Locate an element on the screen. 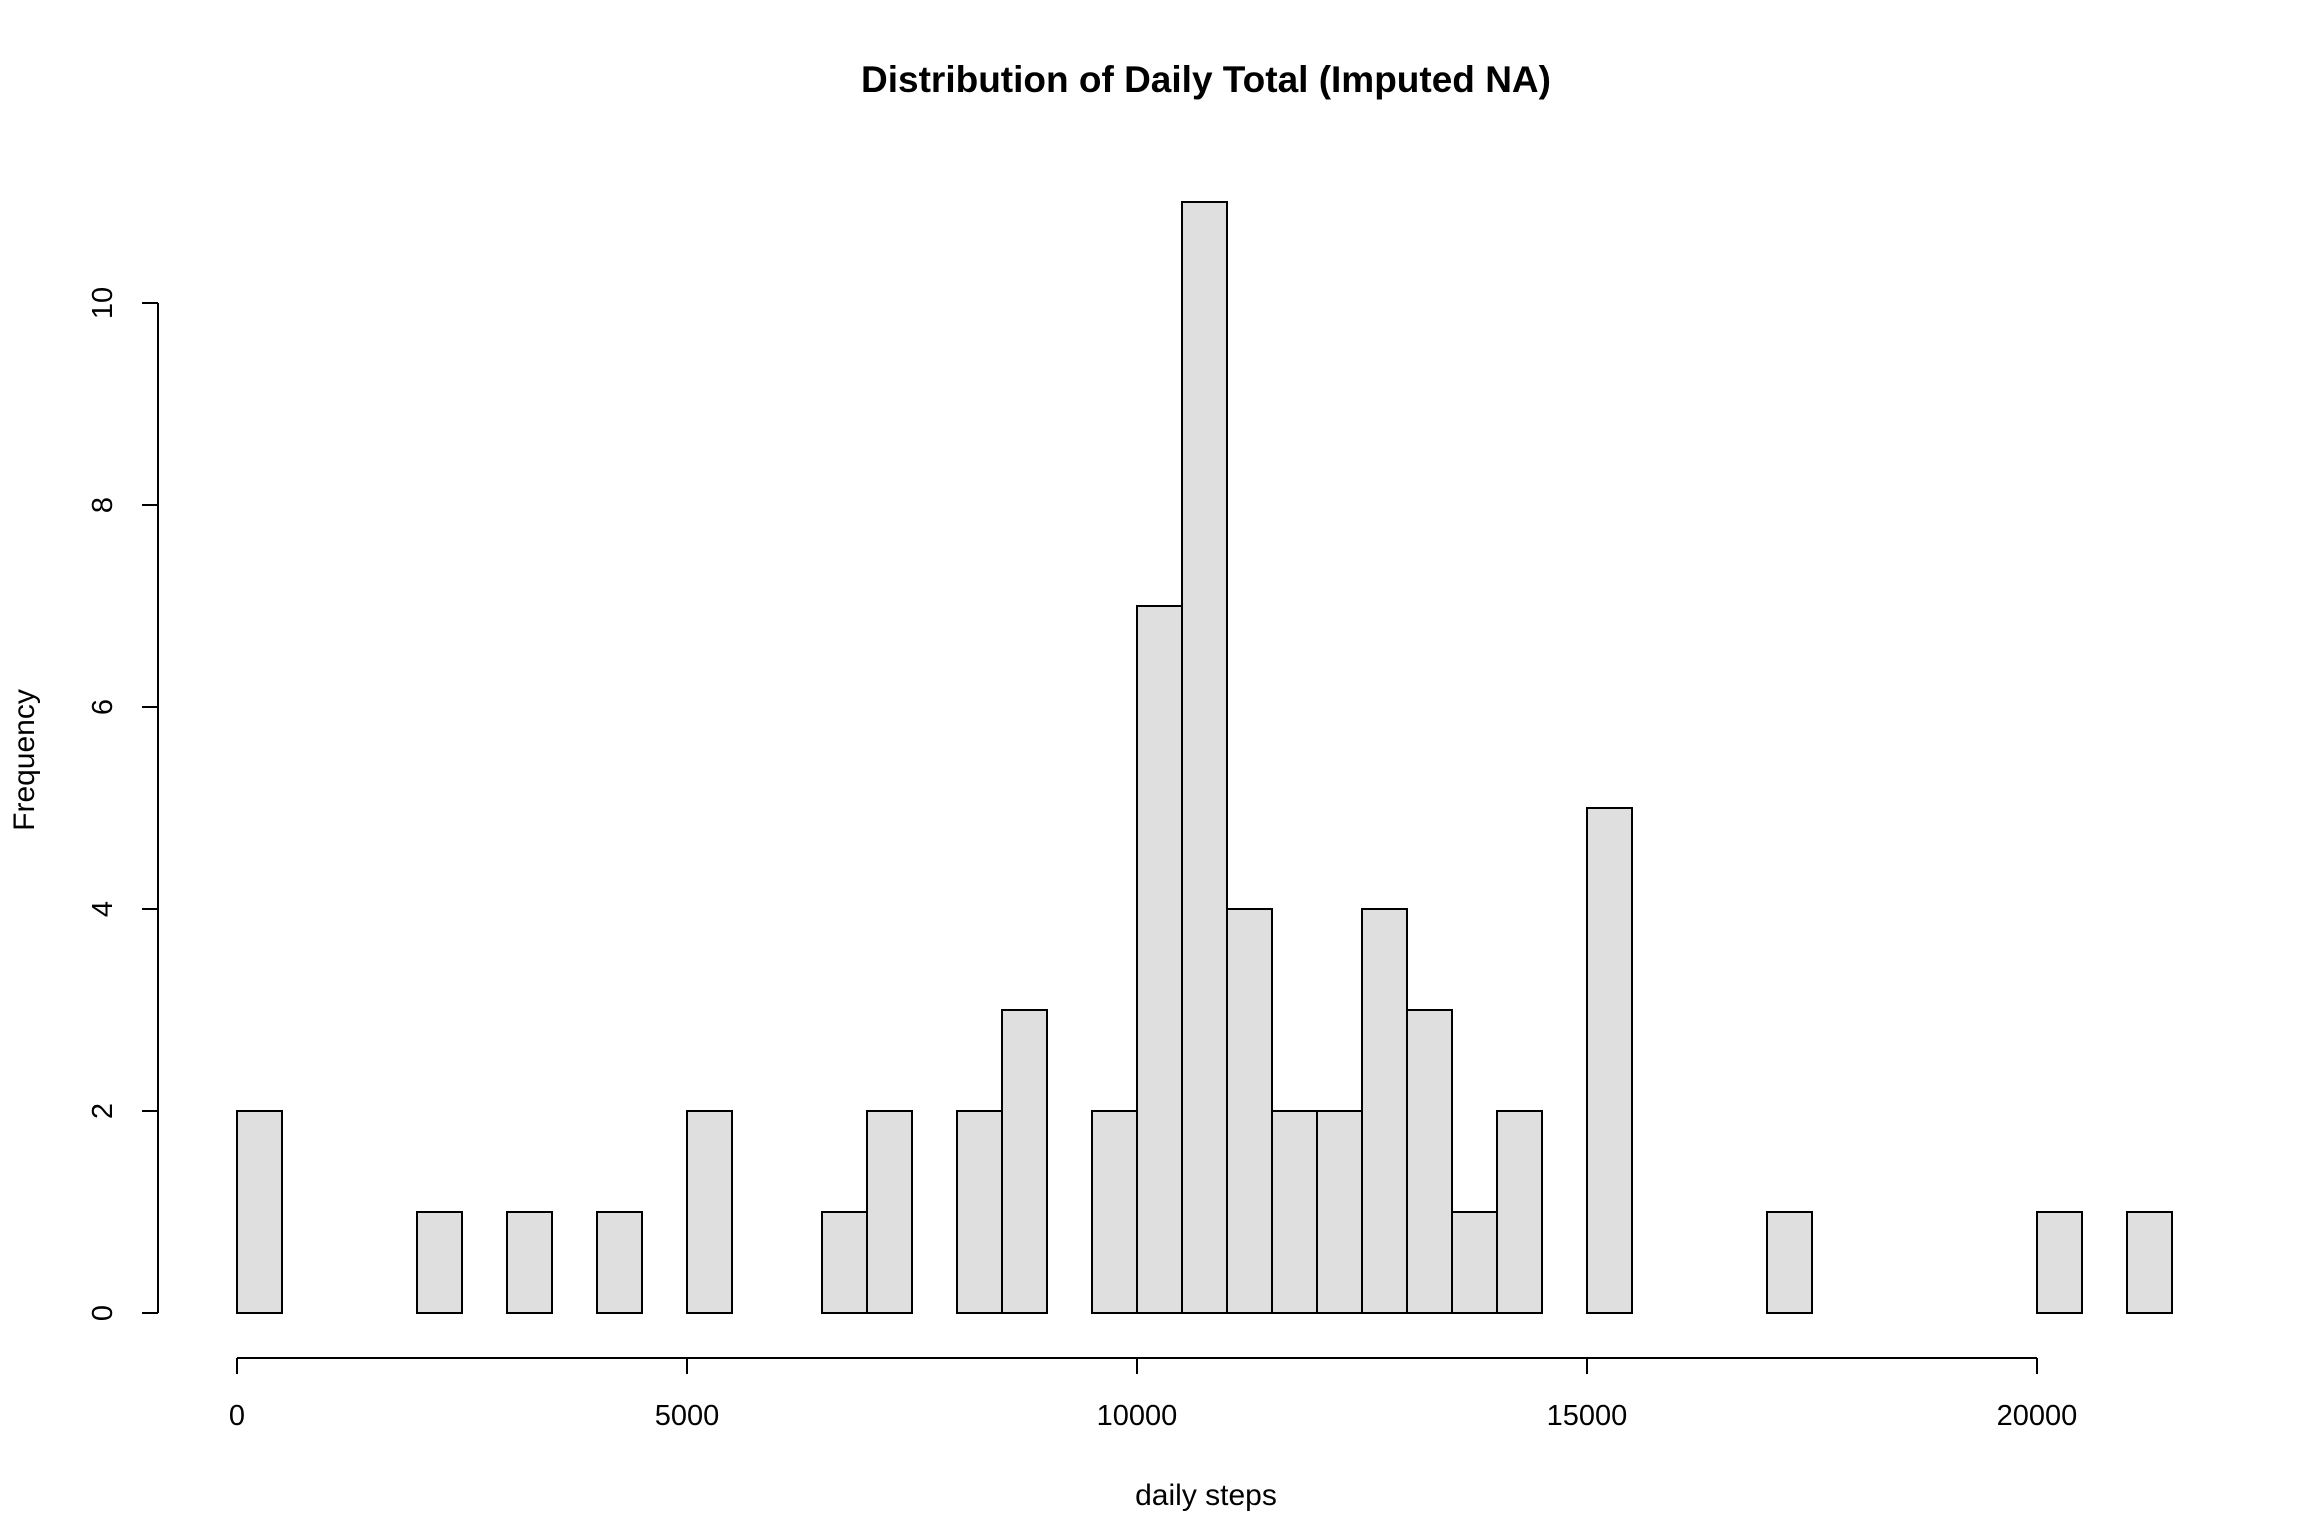 This screenshot has height=1536, width=2304. chart-title: Distribution of Daily Total (Imputed NA) is located at coordinates (1206, 79).